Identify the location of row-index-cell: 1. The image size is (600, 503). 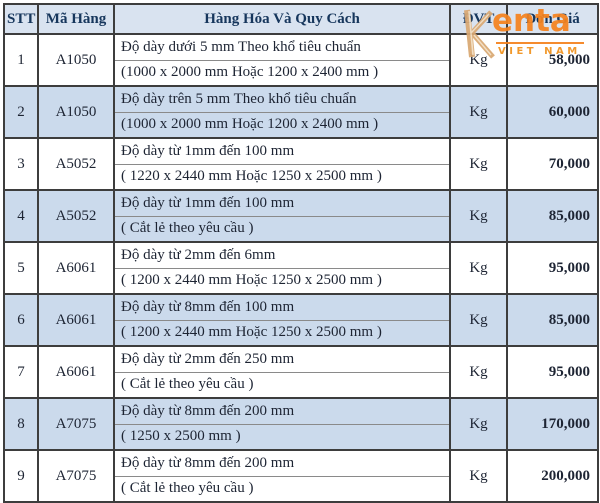
(21, 60).